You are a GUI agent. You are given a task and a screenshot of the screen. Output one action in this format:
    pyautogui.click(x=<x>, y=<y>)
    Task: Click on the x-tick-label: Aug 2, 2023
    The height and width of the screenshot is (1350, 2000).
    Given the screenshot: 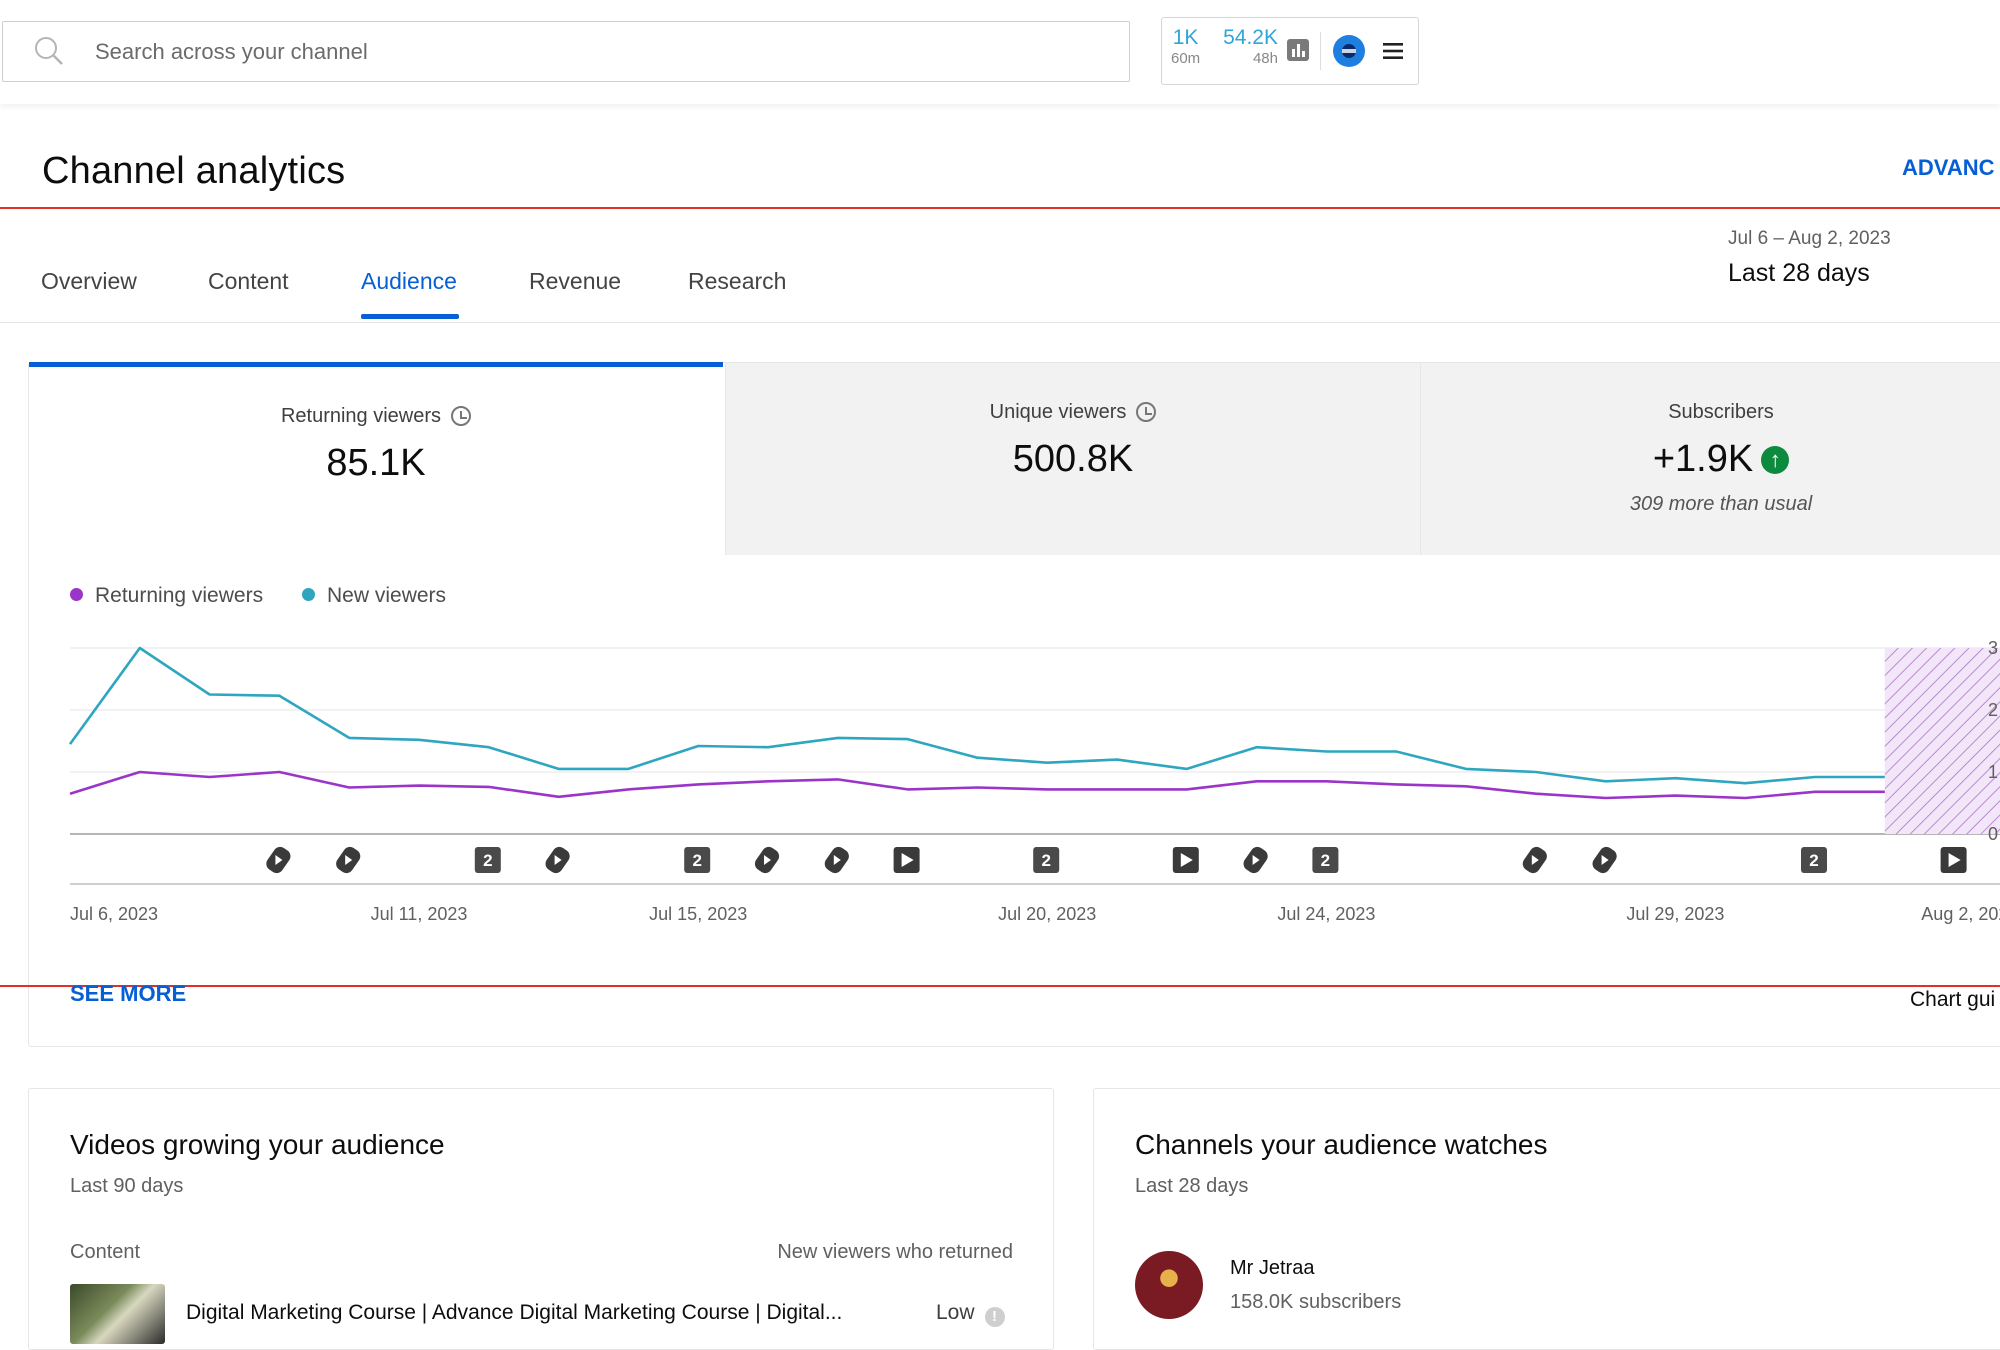 What is the action you would take?
    pyautogui.click(x=1960, y=914)
    